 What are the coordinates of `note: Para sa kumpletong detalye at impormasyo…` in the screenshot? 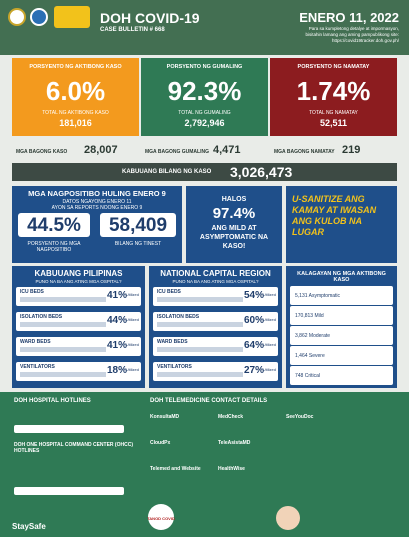 It's located at (353, 28).